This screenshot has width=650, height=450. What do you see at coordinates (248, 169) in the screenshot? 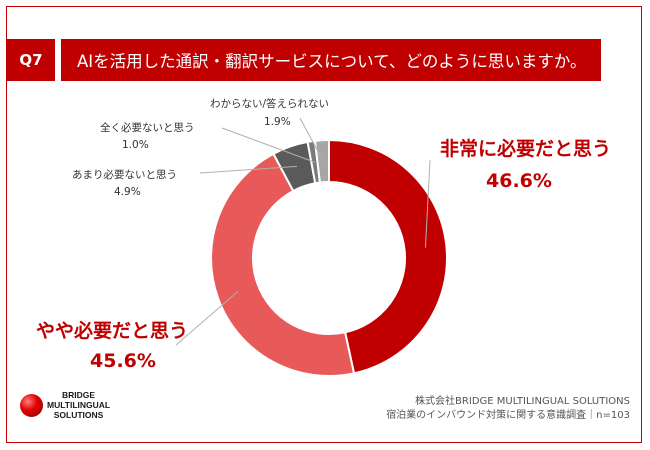
I see `leader-not-very-necessary` at bounding box center [248, 169].